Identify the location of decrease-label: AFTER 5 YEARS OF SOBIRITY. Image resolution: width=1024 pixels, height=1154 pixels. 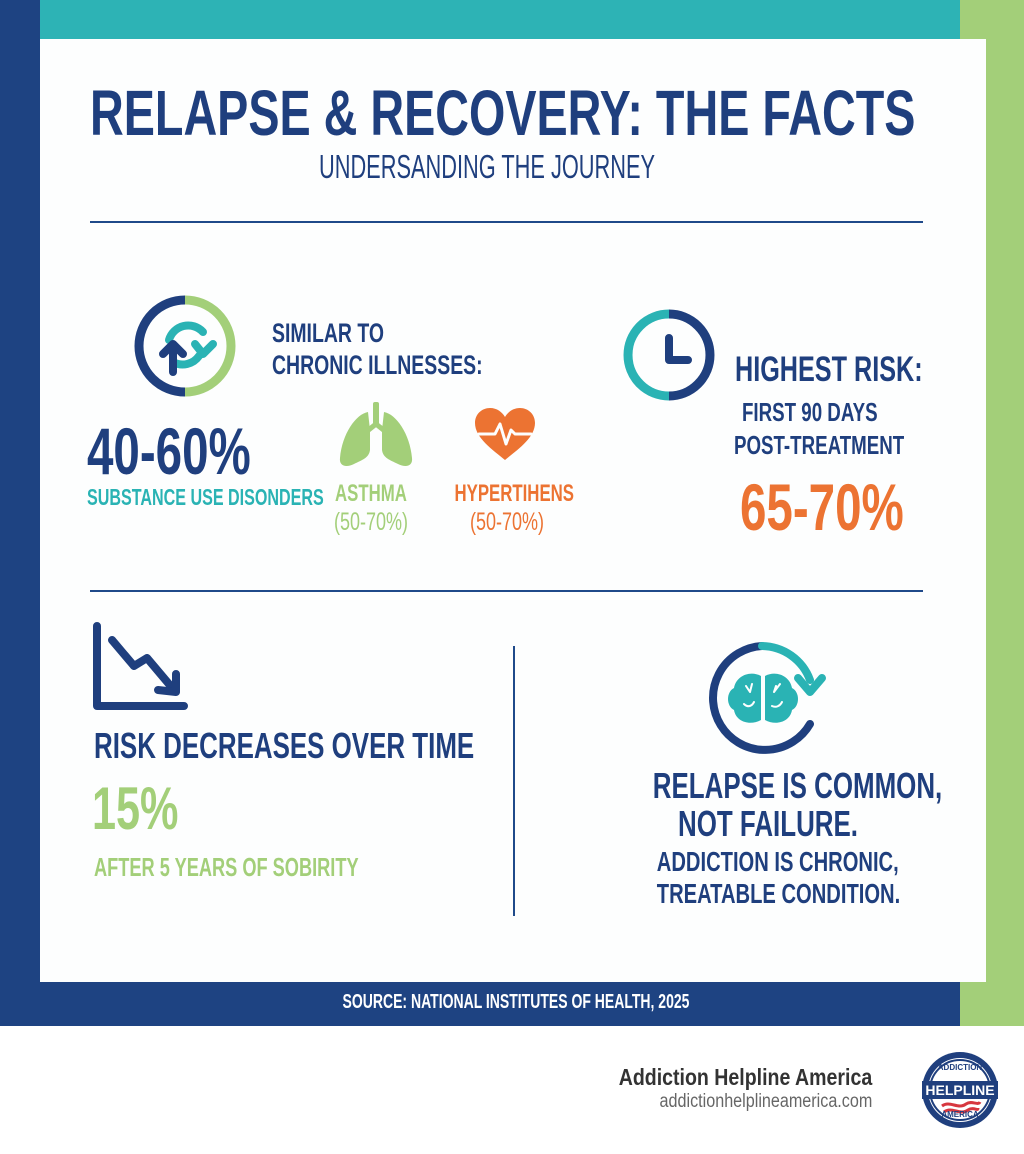
(226, 867).